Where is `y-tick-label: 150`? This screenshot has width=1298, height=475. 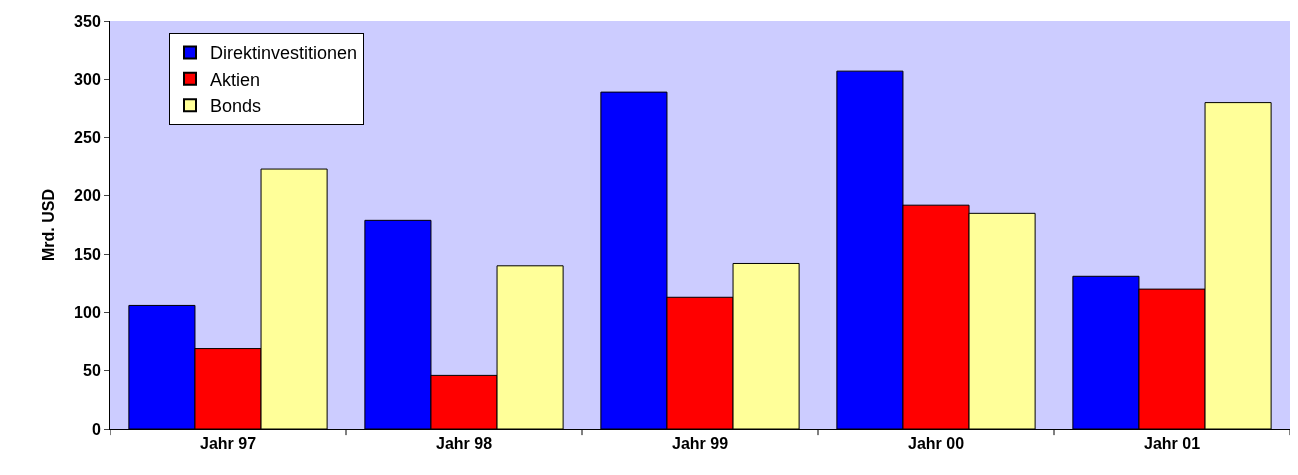
y-tick-label: 150 is located at coordinates (87, 254).